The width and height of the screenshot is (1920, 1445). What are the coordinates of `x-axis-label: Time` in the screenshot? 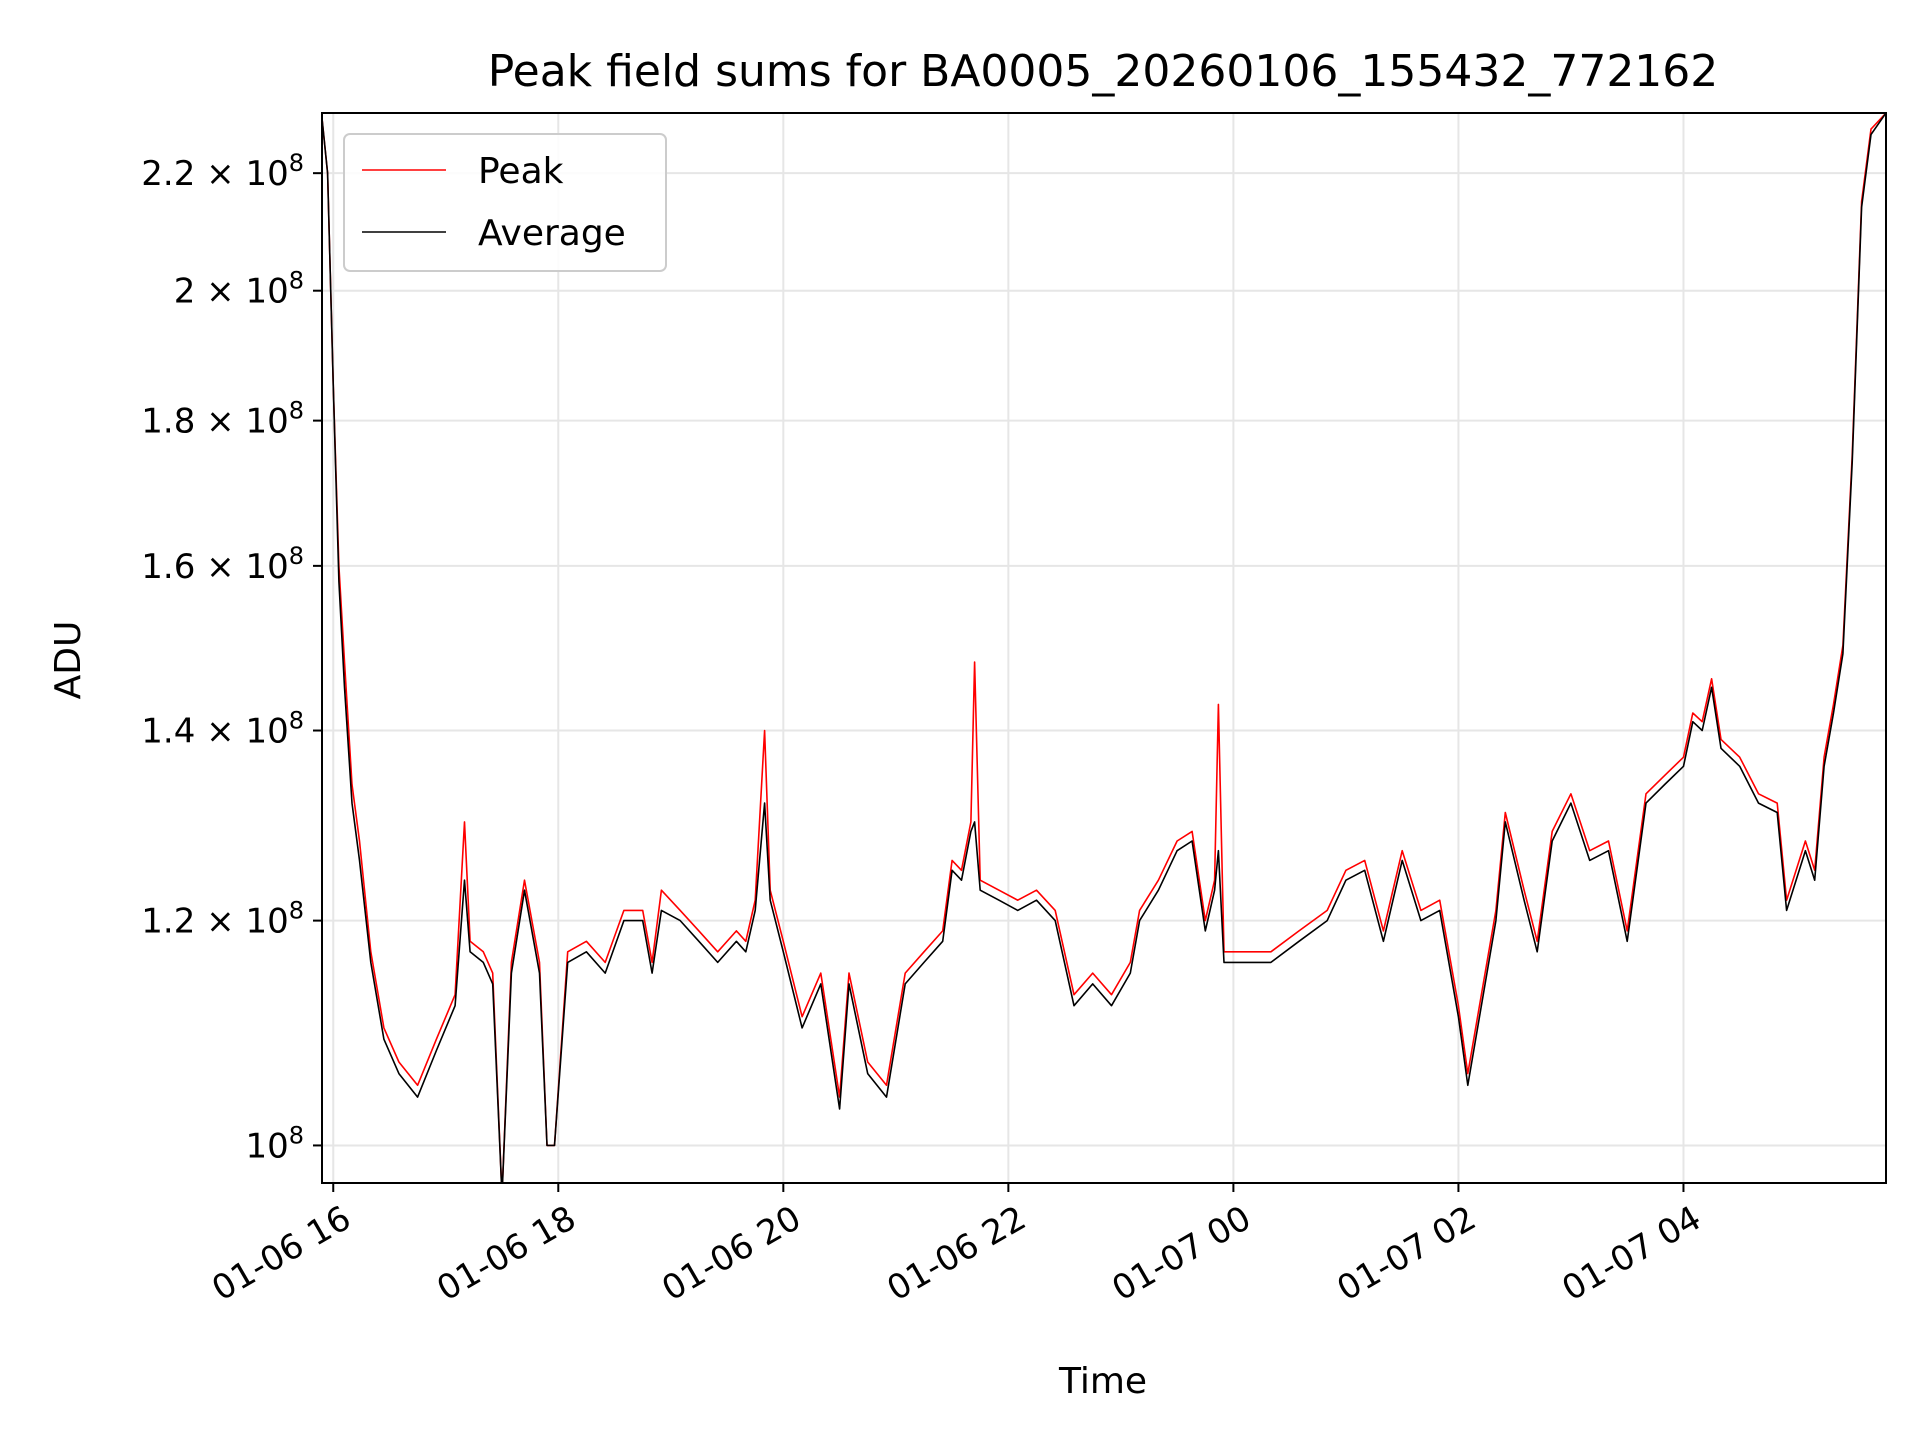 It's located at (1102, 1381).